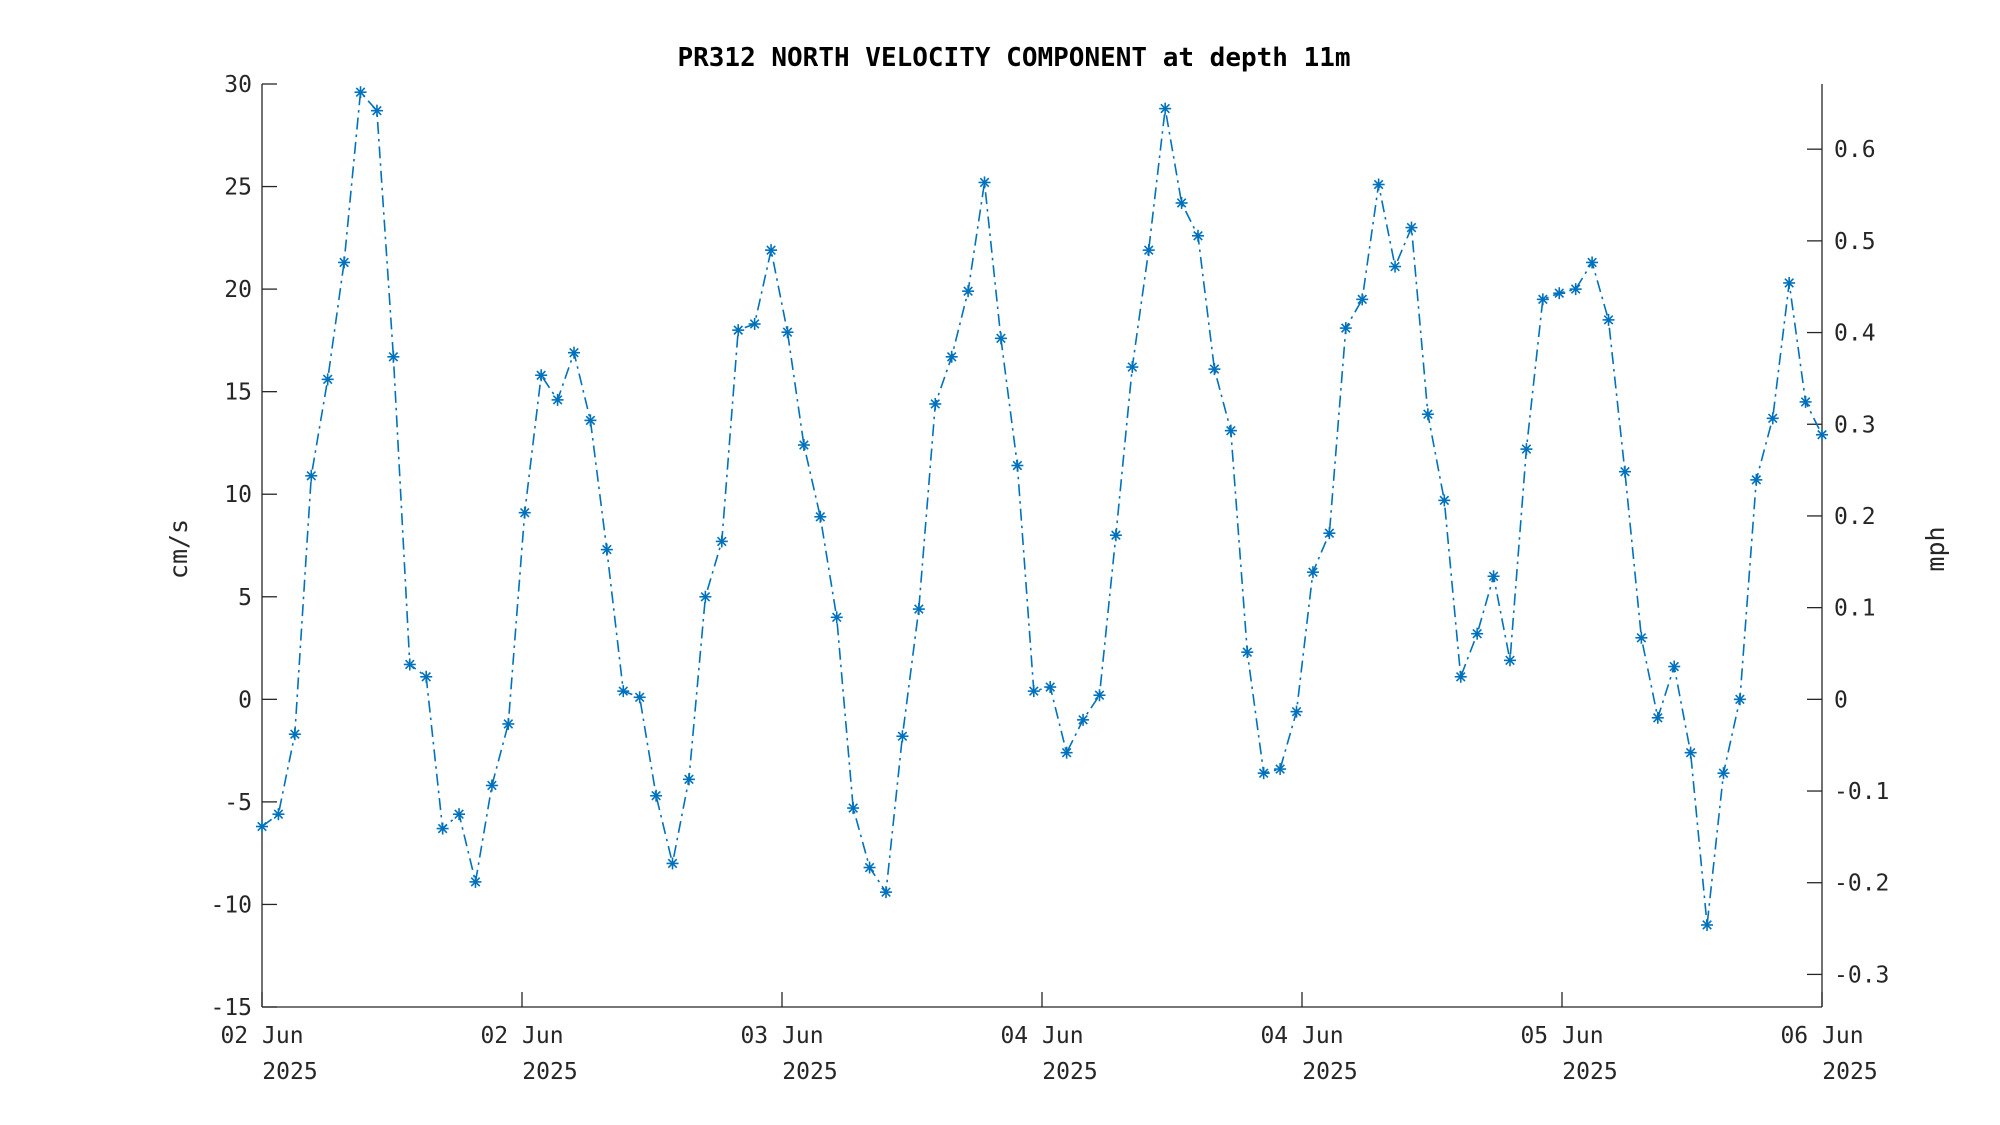  Describe the element at coordinates (238, 393) in the screenshot. I see `y-tick-label-left: 15` at that location.